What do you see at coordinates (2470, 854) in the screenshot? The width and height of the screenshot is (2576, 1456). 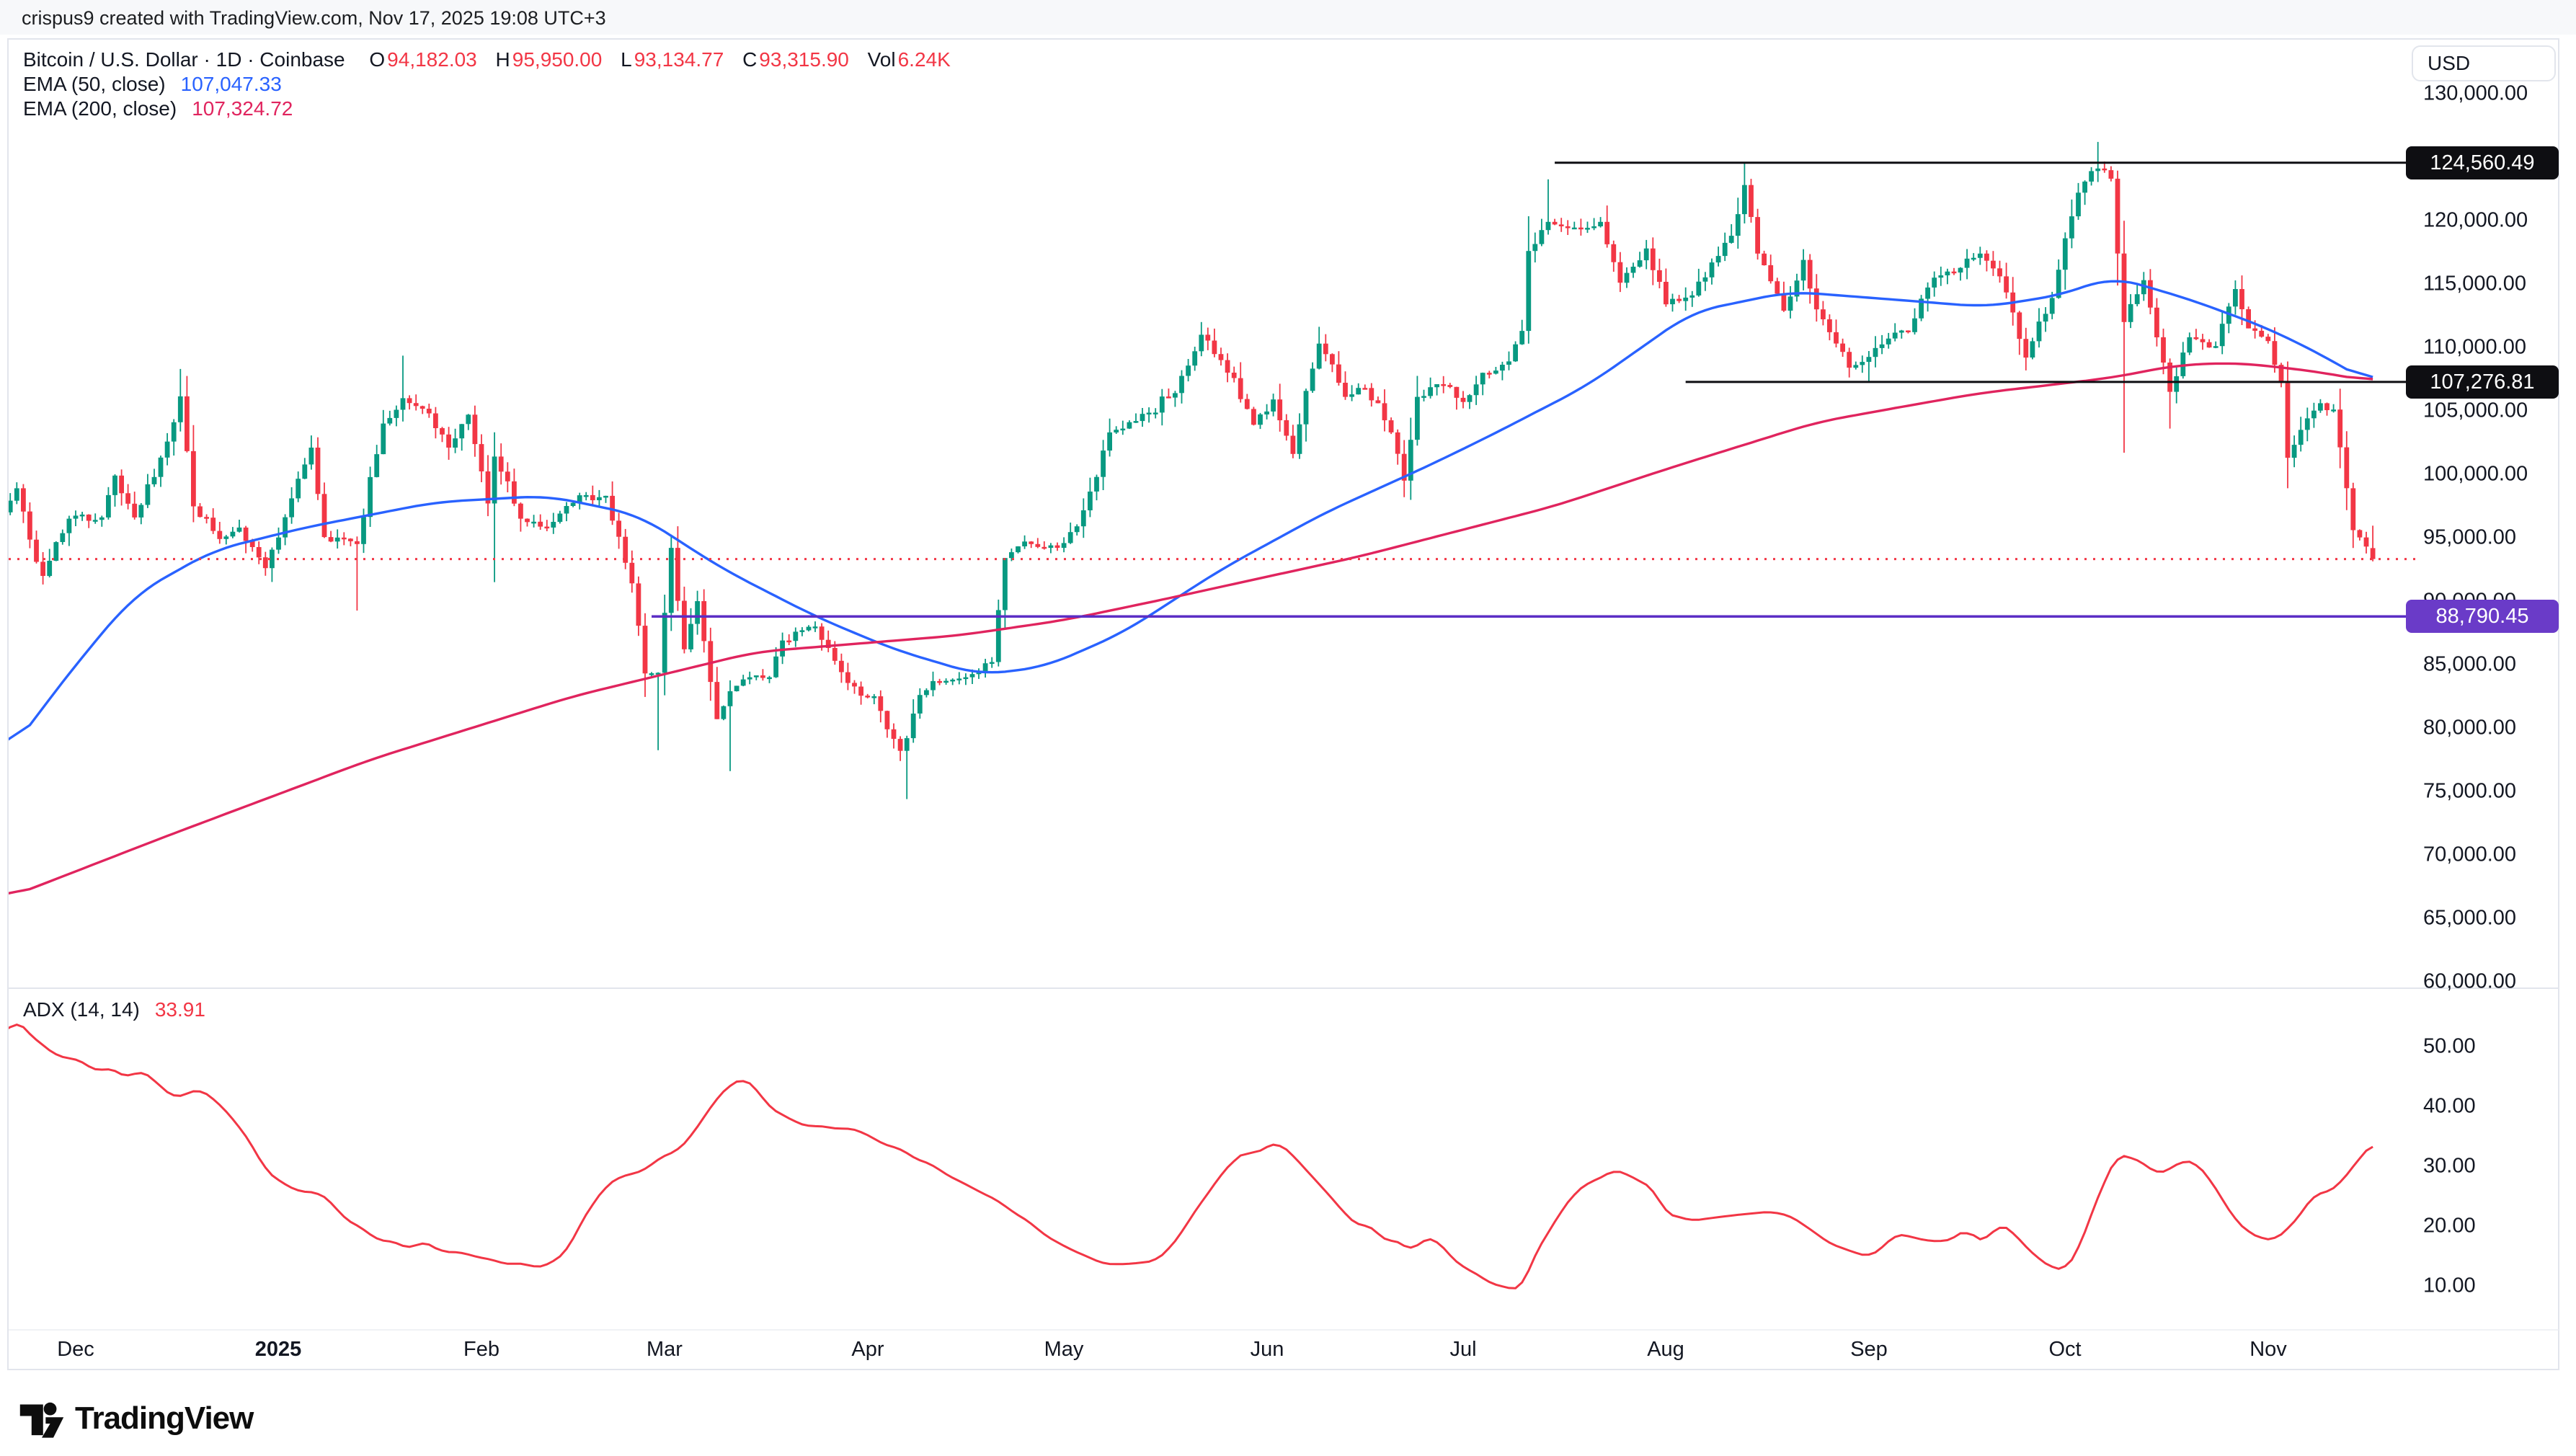 I see `price-tick-label: 70,000.00` at bounding box center [2470, 854].